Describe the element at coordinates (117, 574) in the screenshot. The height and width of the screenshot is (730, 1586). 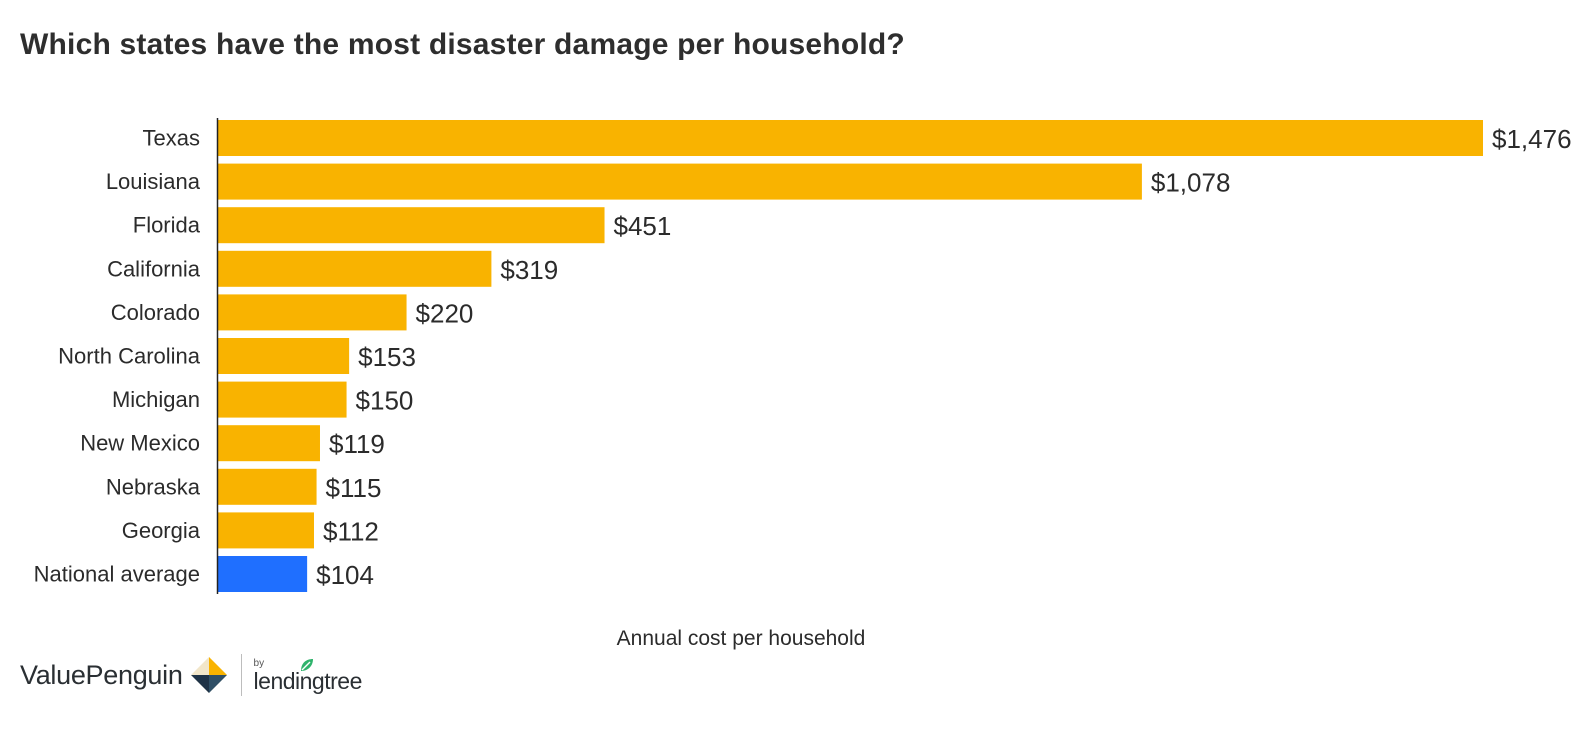
I see `category-label: National average` at that location.